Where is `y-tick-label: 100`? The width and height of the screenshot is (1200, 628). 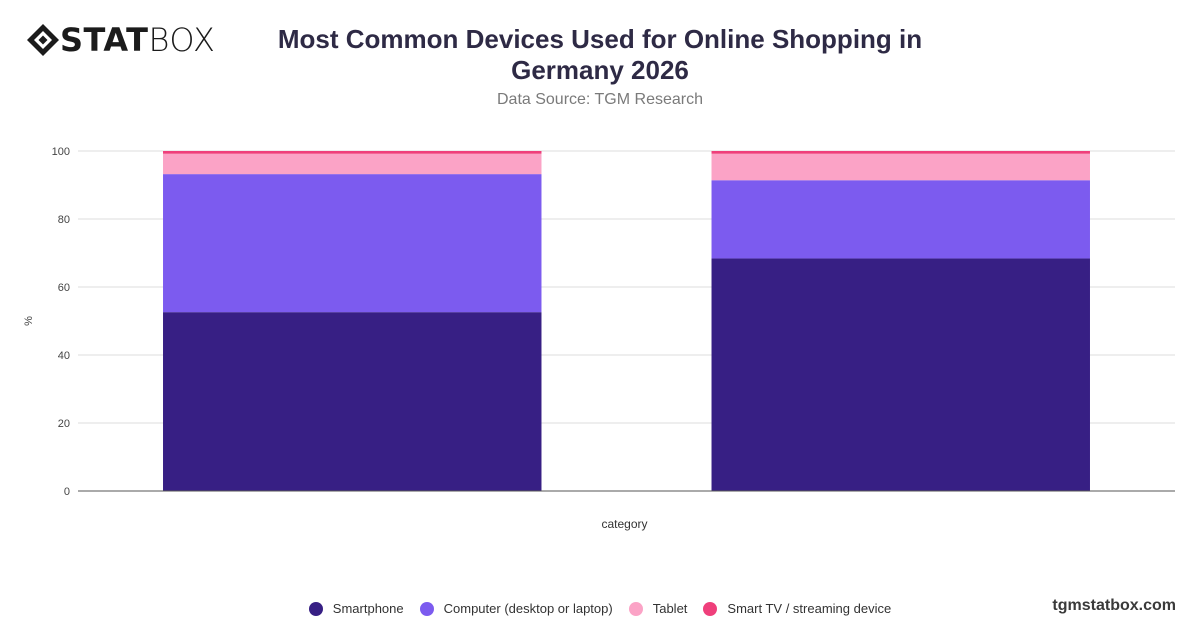 y-tick-label: 100 is located at coordinates (61, 152).